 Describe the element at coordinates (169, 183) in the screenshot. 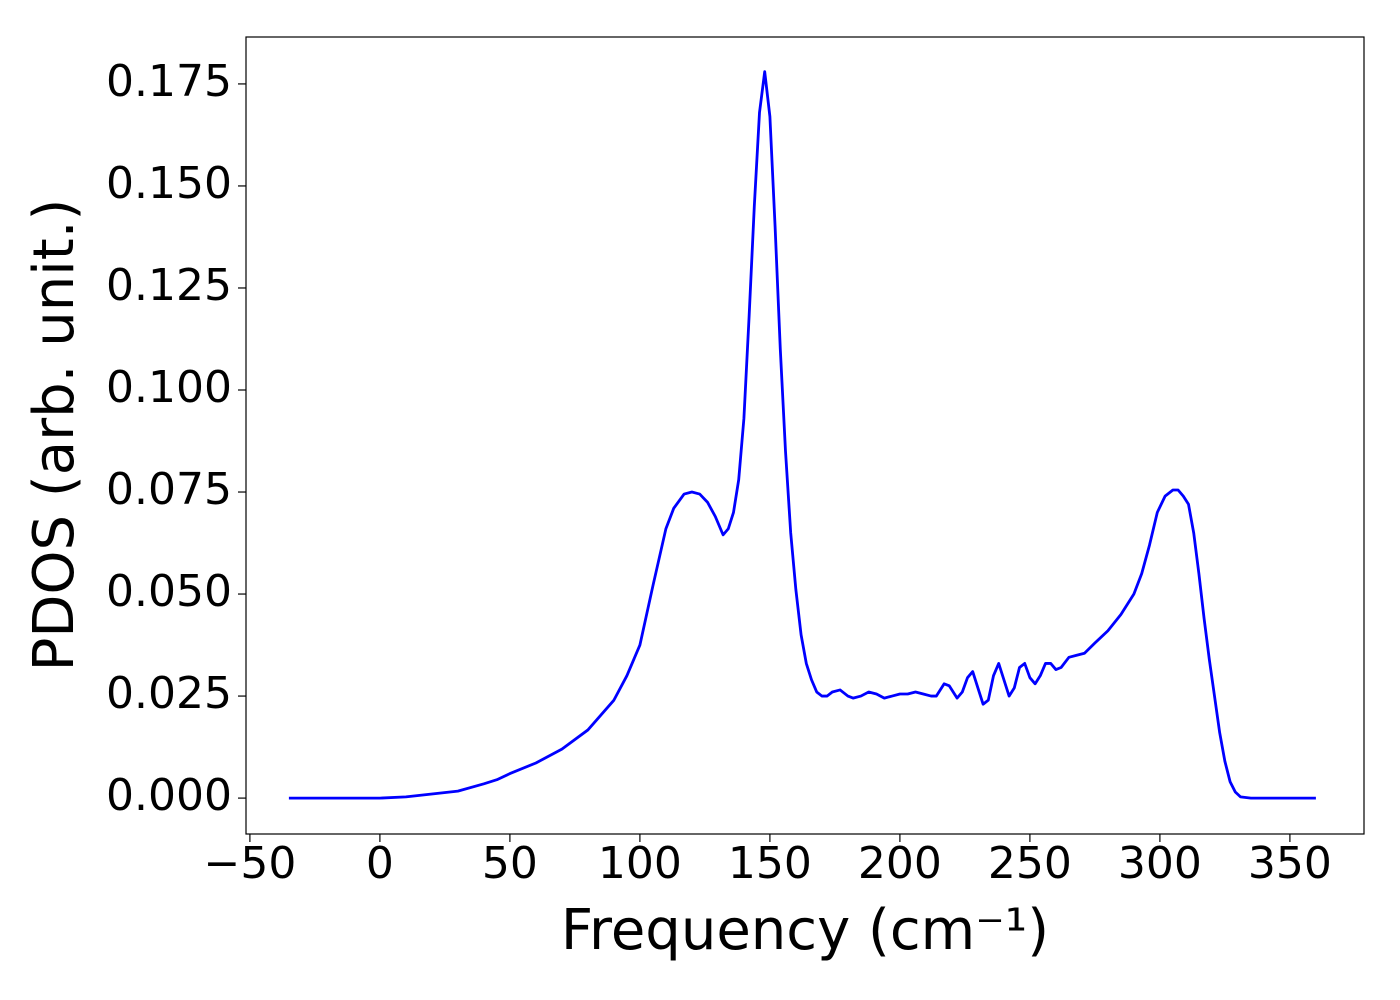

I see `y-tick-label: 0.150` at that location.